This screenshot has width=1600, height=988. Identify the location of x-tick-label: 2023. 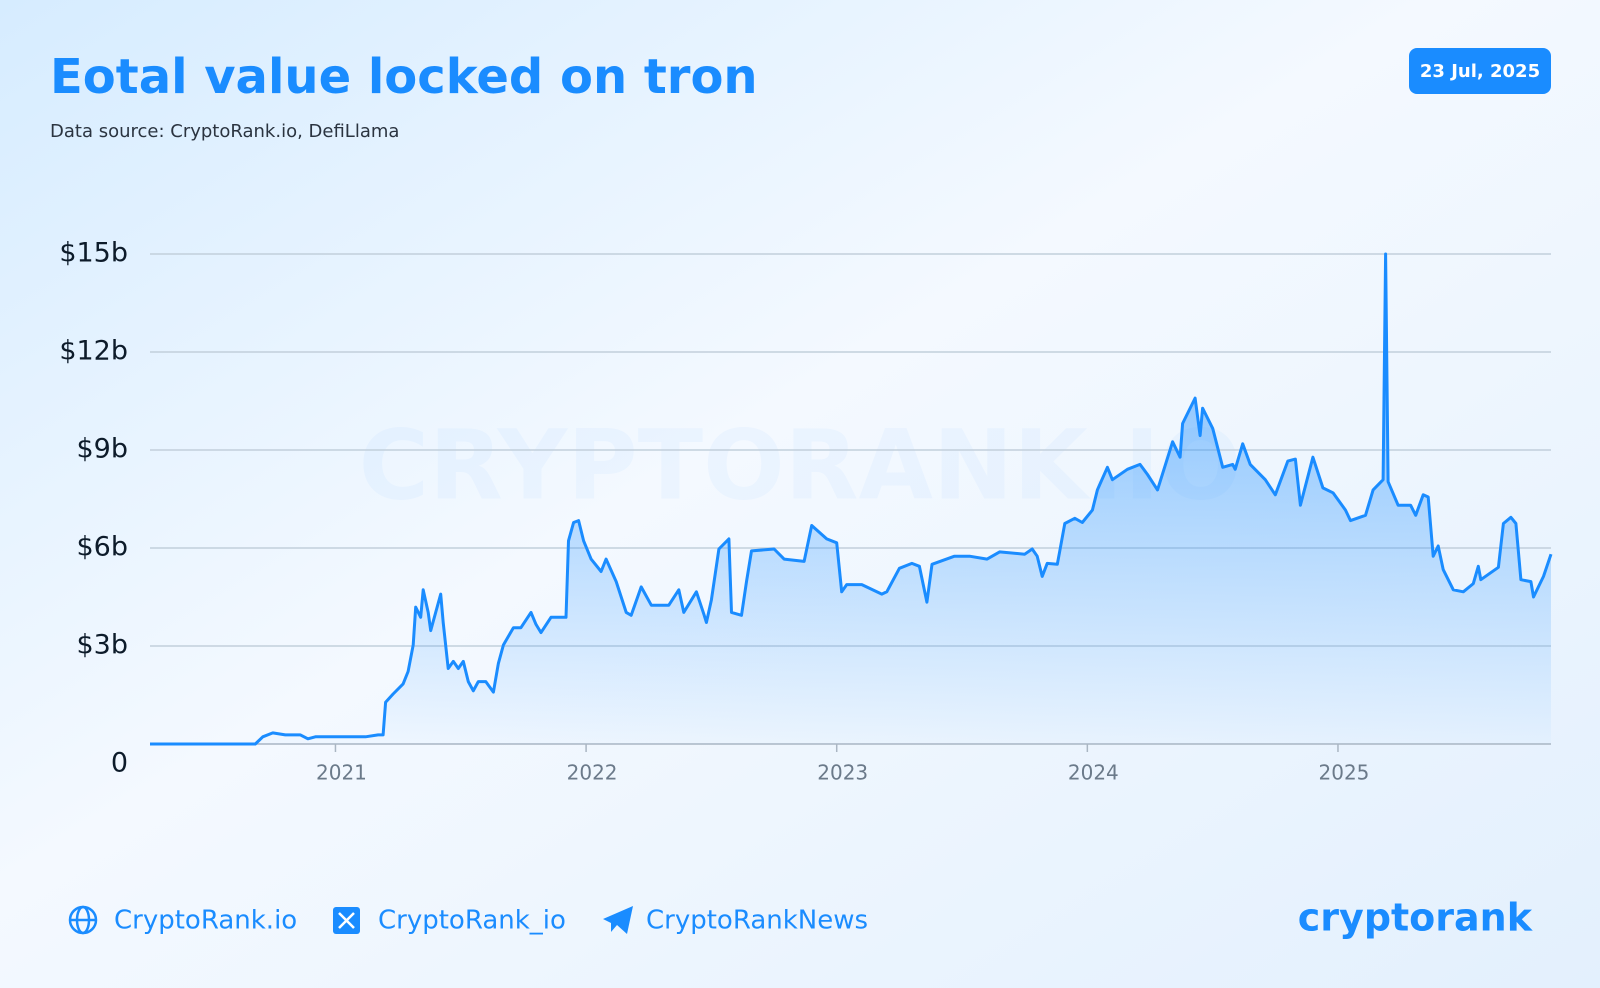
(842, 773).